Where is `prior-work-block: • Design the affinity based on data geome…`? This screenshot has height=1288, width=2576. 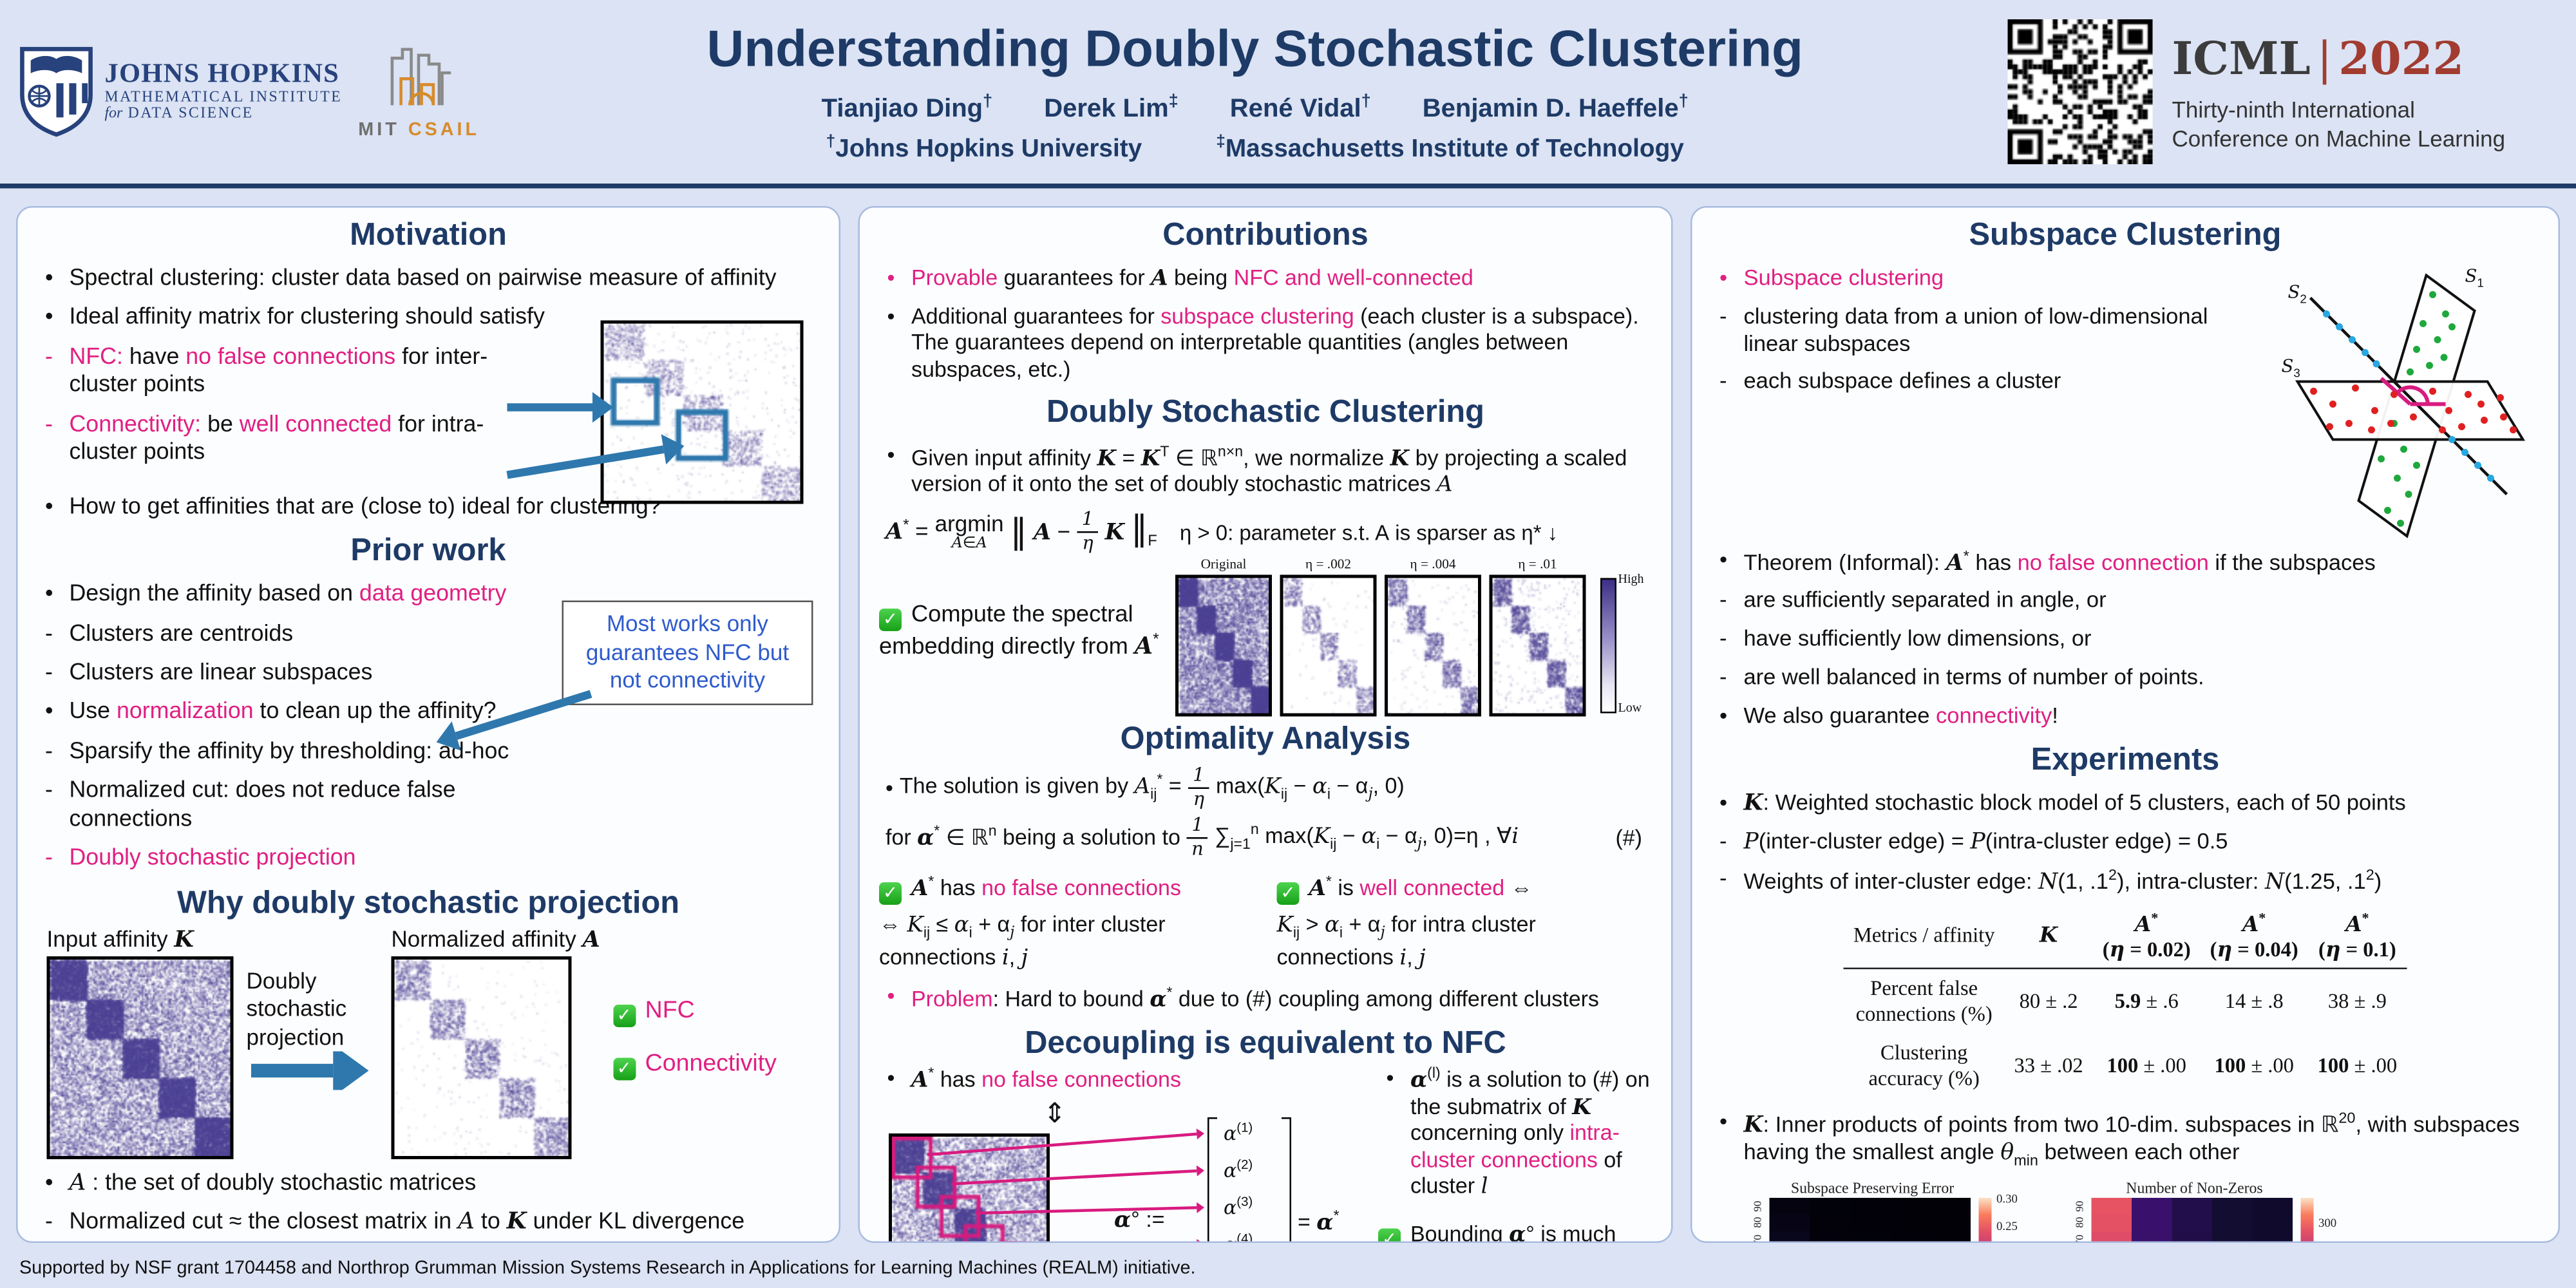 prior-work-block: • Design the affinity based on data geome… is located at coordinates (429, 728).